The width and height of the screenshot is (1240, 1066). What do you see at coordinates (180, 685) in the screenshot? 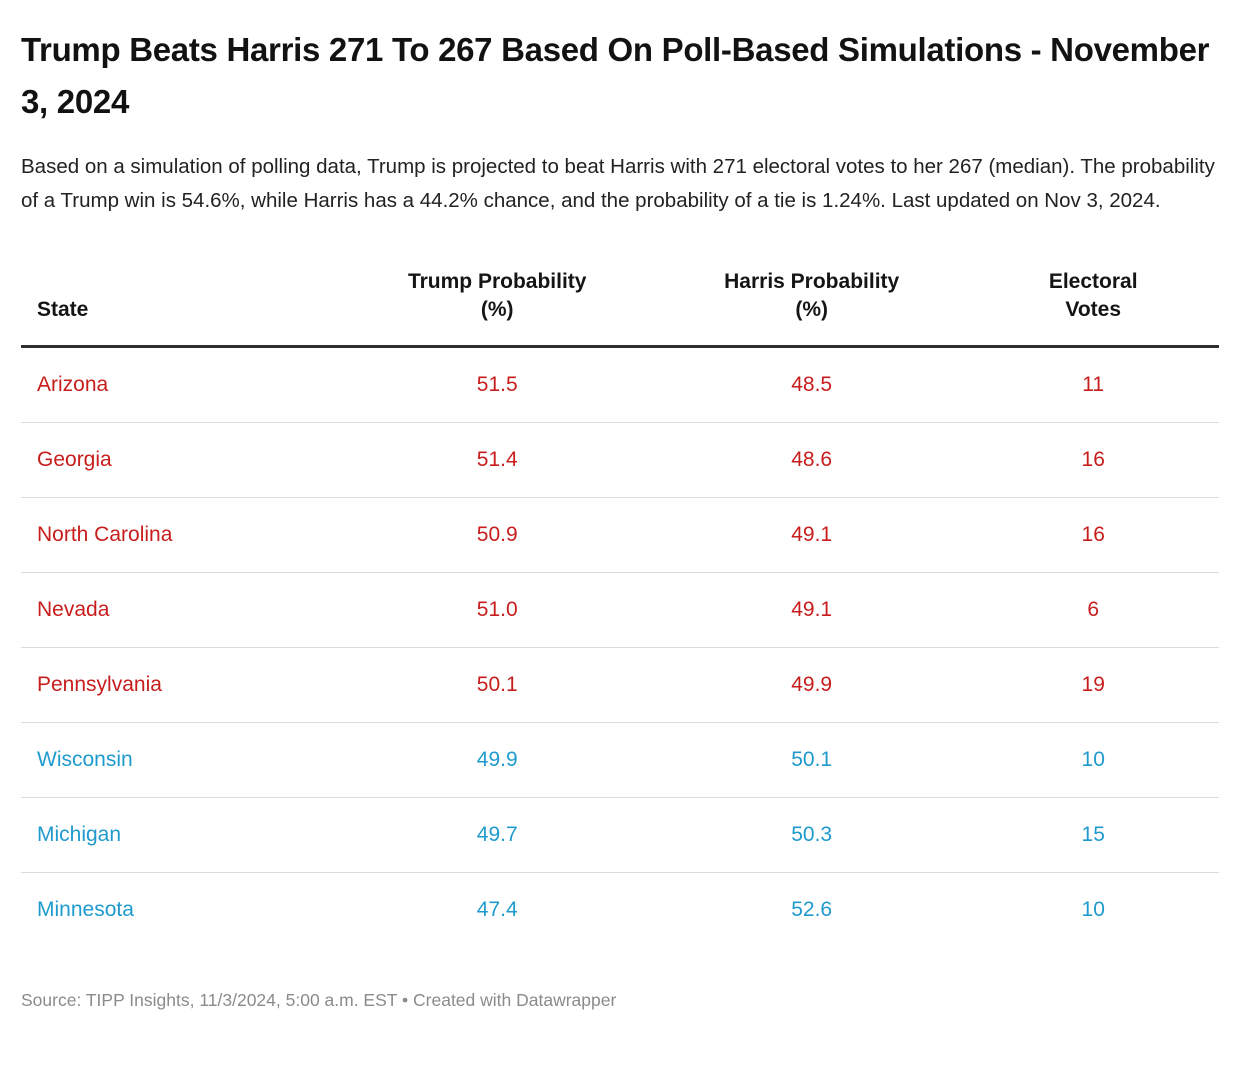
I see `state-cell: Pennsylvania` at bounding box center [180, 685].